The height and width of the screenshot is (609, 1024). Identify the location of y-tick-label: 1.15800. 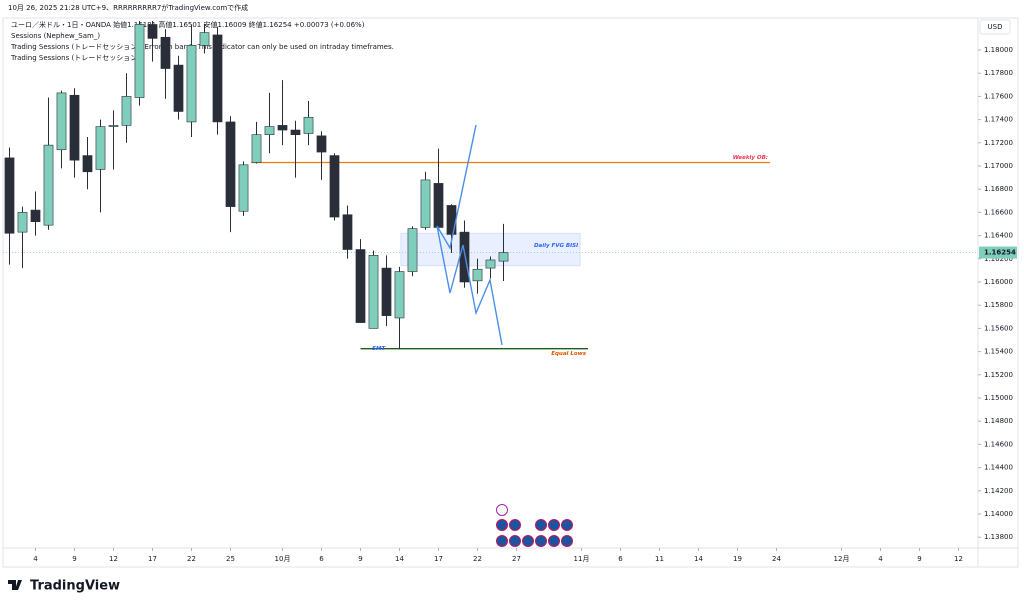
(998, 305).